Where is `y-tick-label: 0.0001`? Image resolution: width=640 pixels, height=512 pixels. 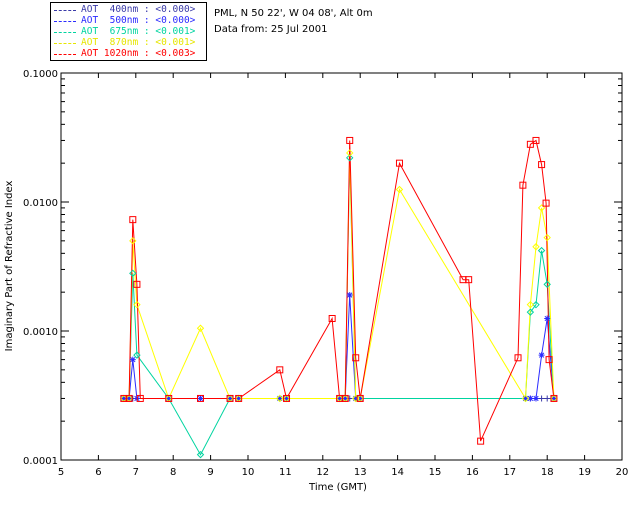
y-tick-label: 0.0001 is located at coordinates (40, 461).